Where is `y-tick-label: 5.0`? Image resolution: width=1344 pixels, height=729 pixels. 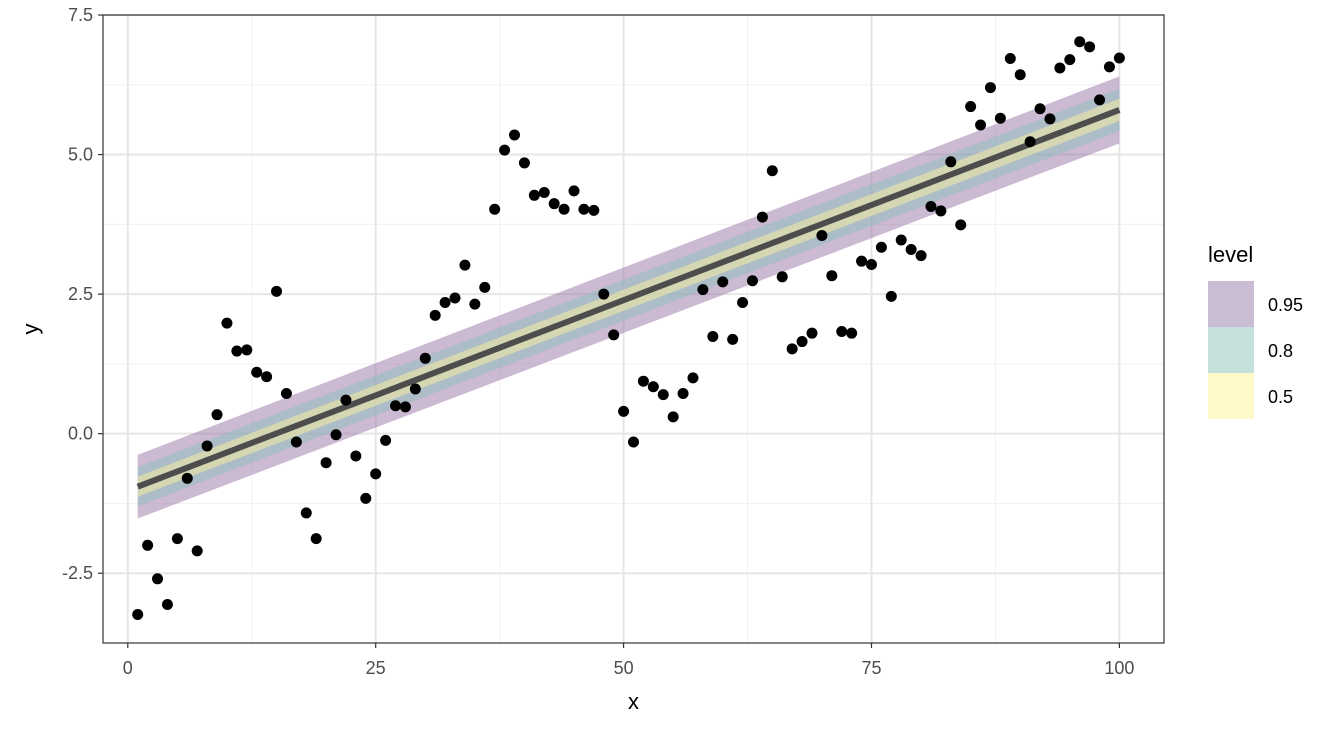
y-tick-label: 5.0 is located at coordinates (80, 155).